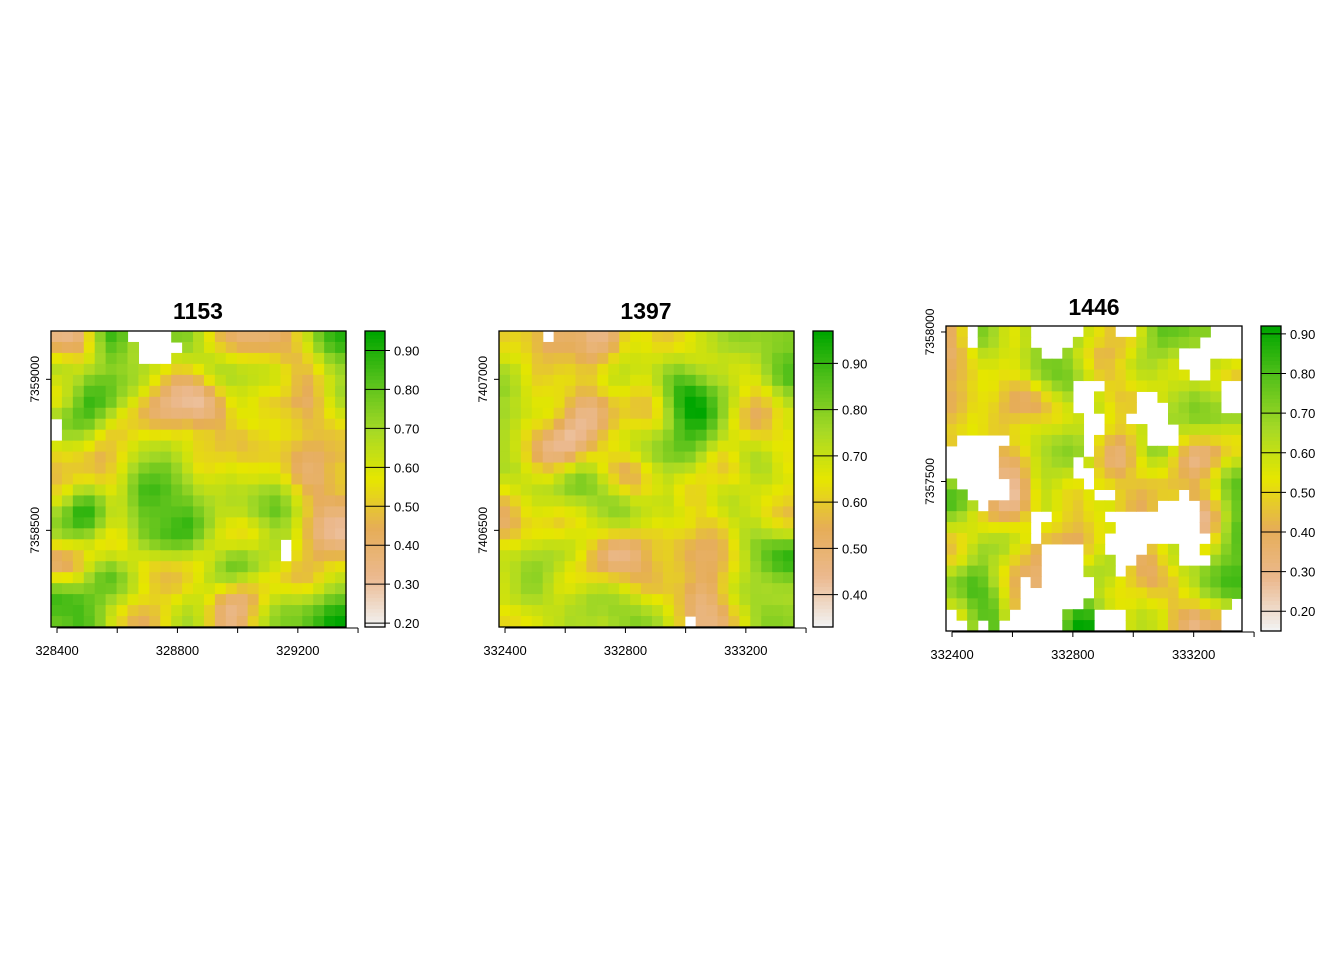 The image size is (1344, 960). Describe the element at coordinates (483, 530) in the screenshot. I see `y-tick-label: 7406500` at that location.